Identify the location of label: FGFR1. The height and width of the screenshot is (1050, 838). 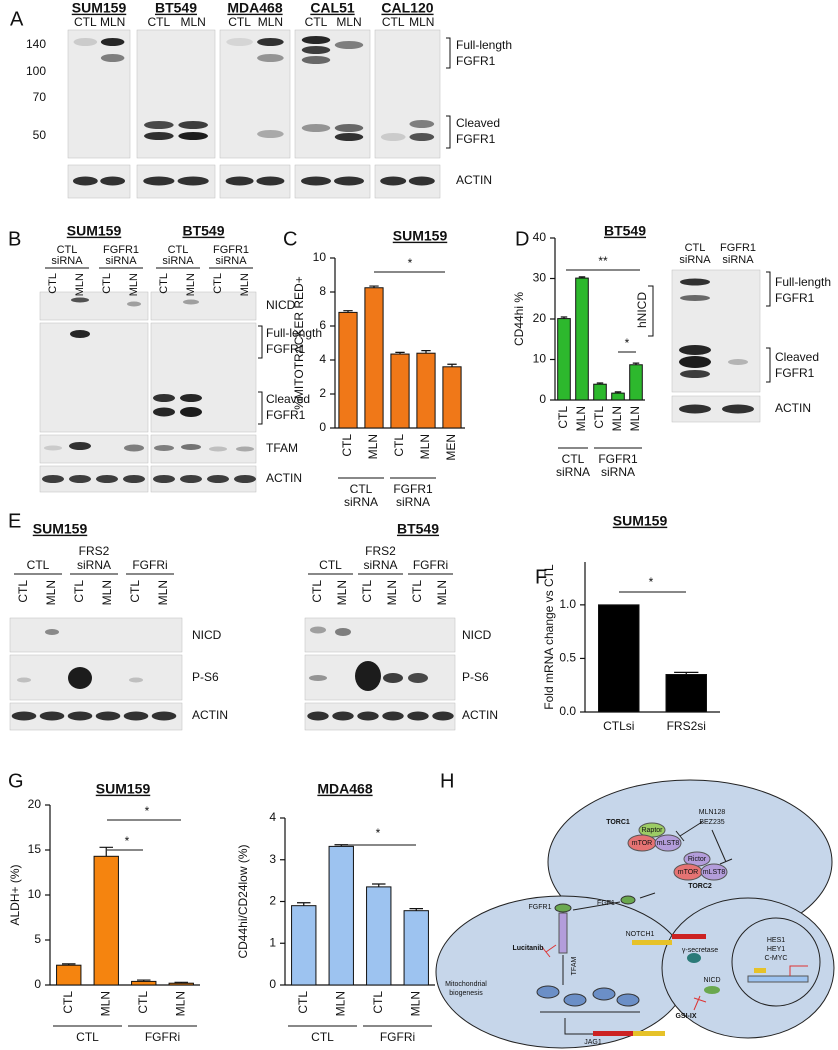
(286, 415).